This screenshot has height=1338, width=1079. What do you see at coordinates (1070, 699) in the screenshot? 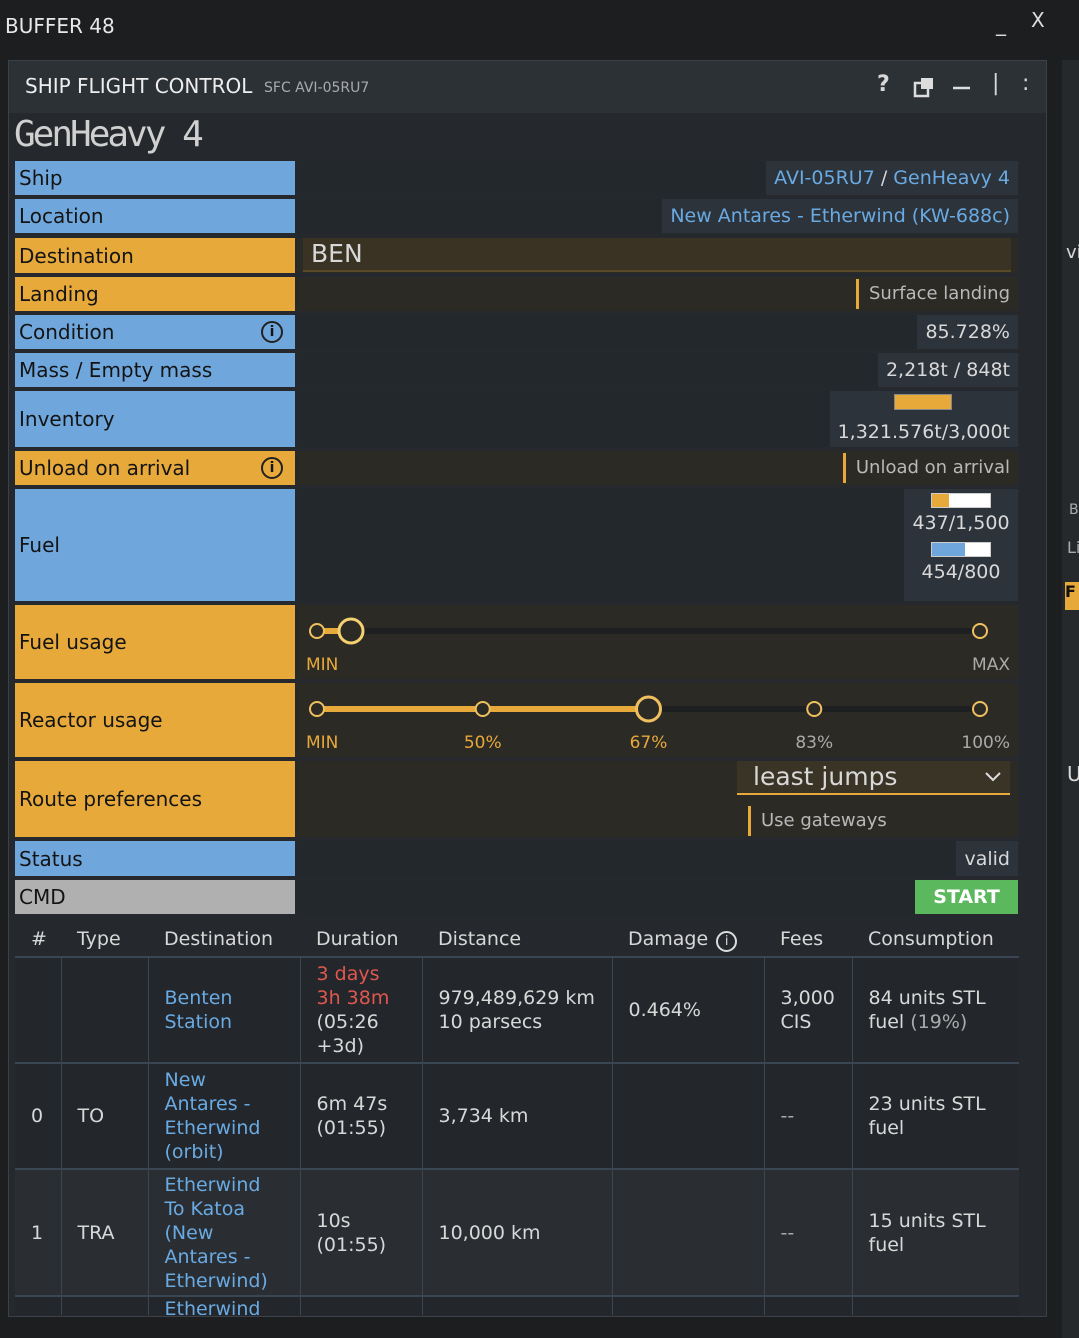
I see `background-window: vi B Li F U` at bounding box center [1070, 699].